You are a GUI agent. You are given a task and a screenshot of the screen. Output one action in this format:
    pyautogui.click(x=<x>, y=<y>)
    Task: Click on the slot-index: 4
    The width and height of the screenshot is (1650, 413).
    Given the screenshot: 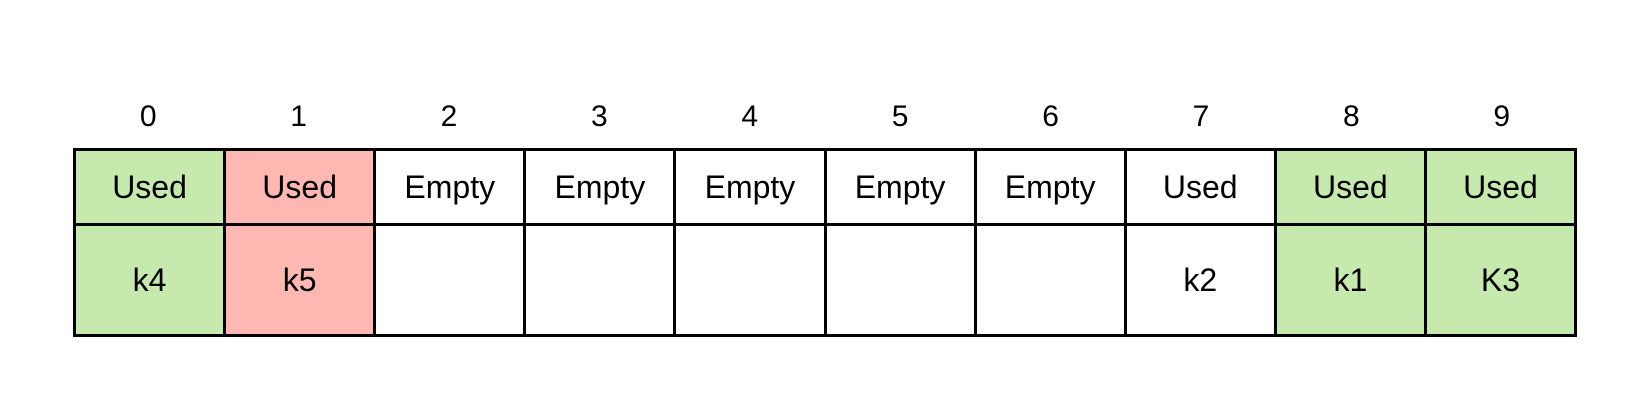 What is the action you would take?
    pyautogui.click(x=750, y=116)
    